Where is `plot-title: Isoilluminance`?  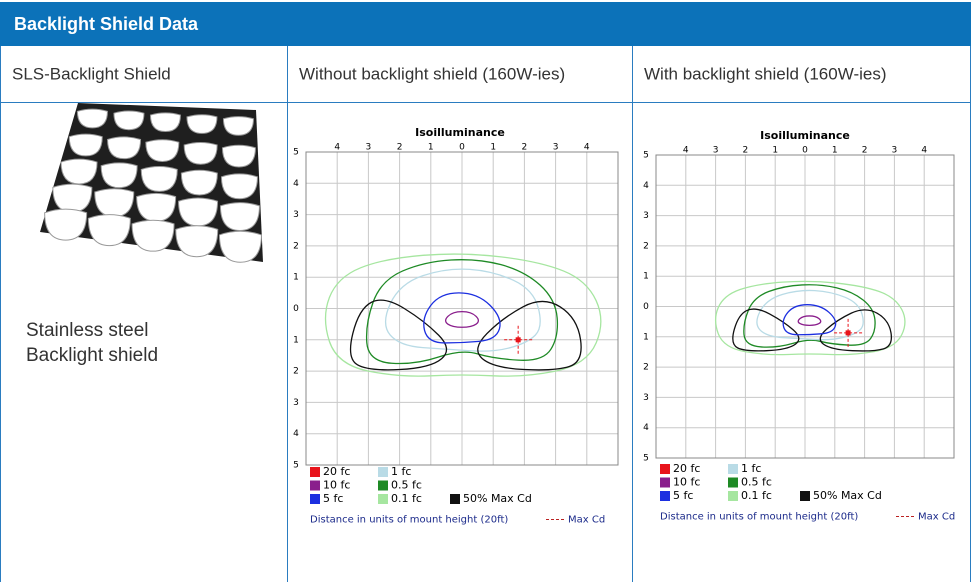
plot-title: Isoilluminance is located at coordinates (805, 135).